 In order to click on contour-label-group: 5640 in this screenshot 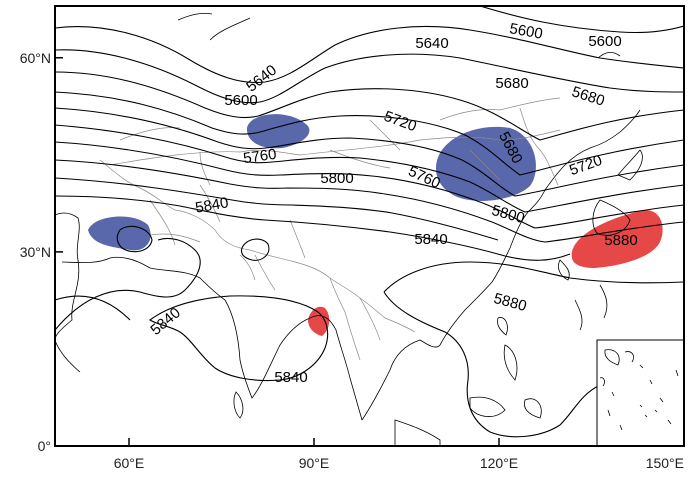, I will do `click(431, 43)`.